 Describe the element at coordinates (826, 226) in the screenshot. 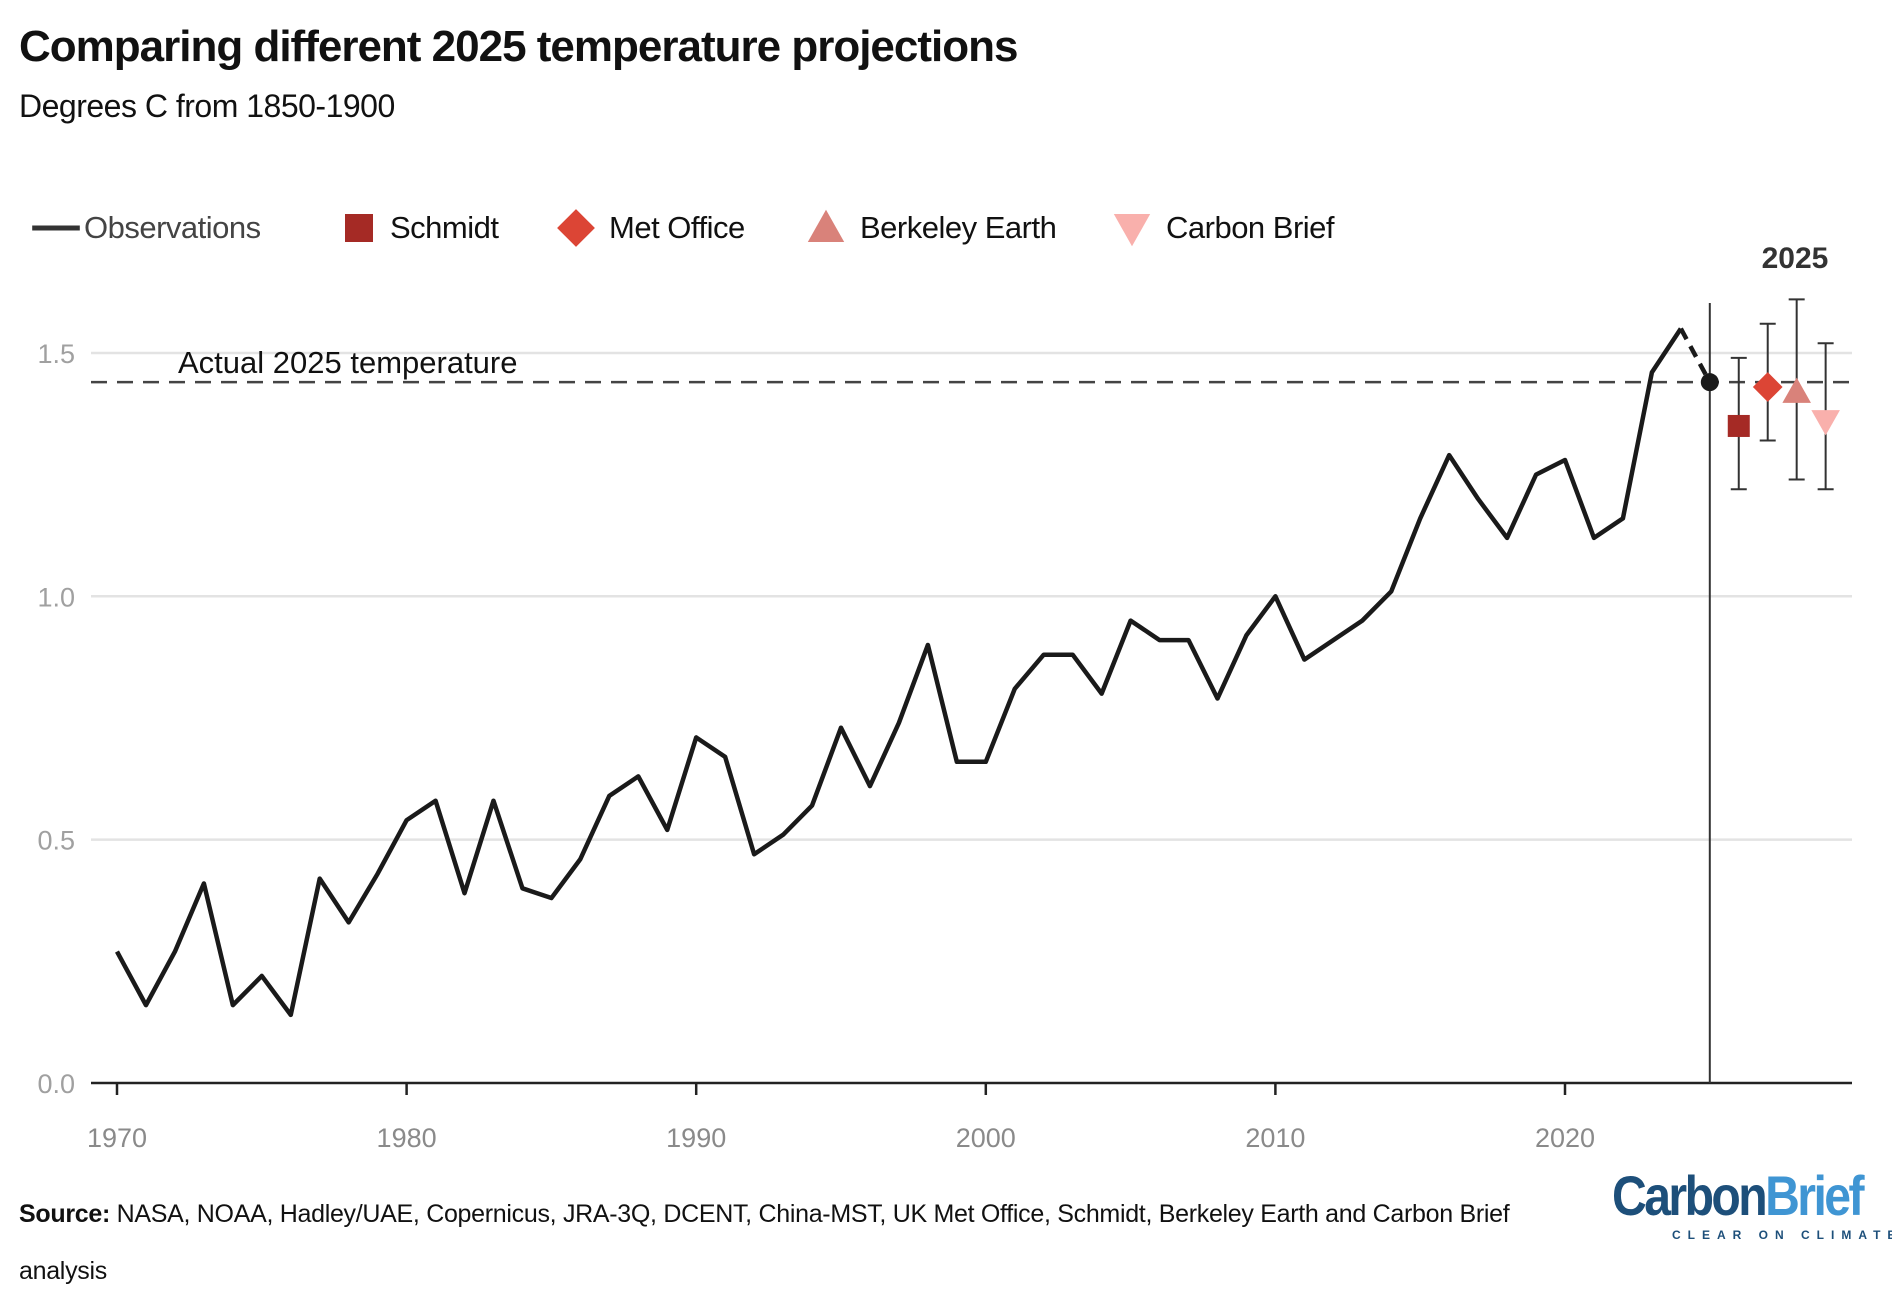

I see `legend-marker-berkeley-earth` at that location.